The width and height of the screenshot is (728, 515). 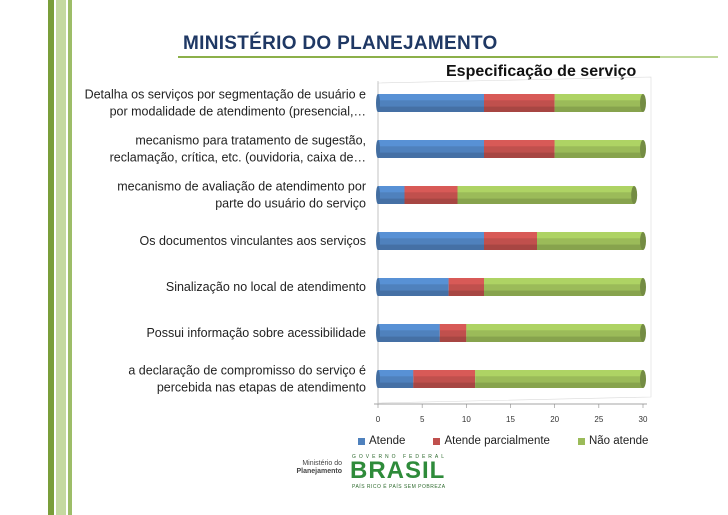 I want to click on x-tick-label: 30, so click(x=643, y=419).